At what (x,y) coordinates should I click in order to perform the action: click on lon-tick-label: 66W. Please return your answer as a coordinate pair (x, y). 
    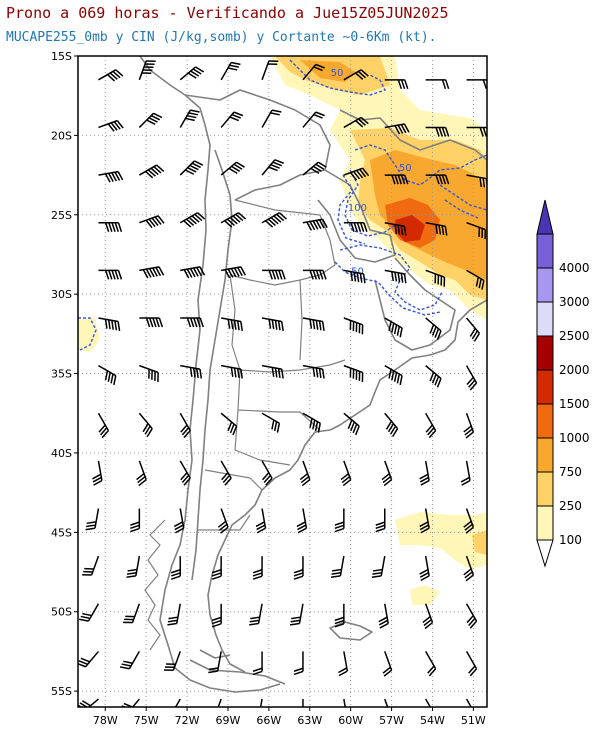
    Looking at the image, I should click on (268, 720).